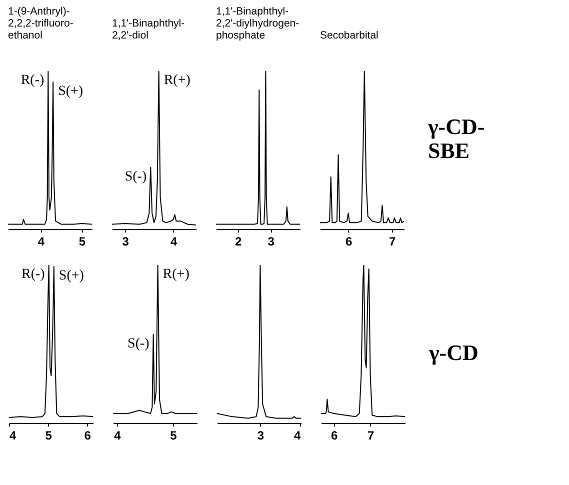 The height and width of the screenshot is (485, 569). Describe the element at coordinates (349, 36) in the screenshot. I see `chart-title: Secobarbital` at that location.